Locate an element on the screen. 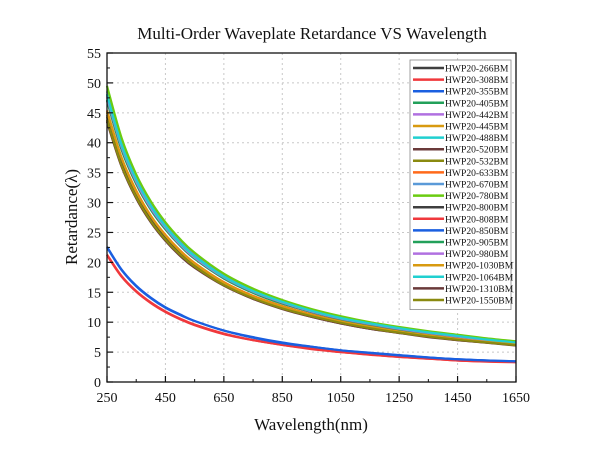 This screenshot has width=600, height=459. legend-label: HWP20-520BM is located at coordinates (477, 150).